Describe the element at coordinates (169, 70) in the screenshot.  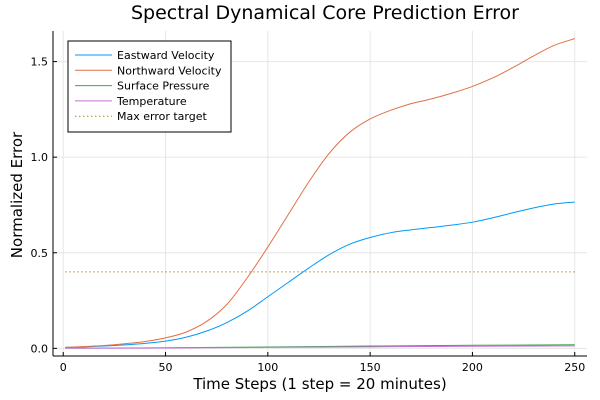
I see `legend-label-northward-velocity: Northward Velocity` at that location.